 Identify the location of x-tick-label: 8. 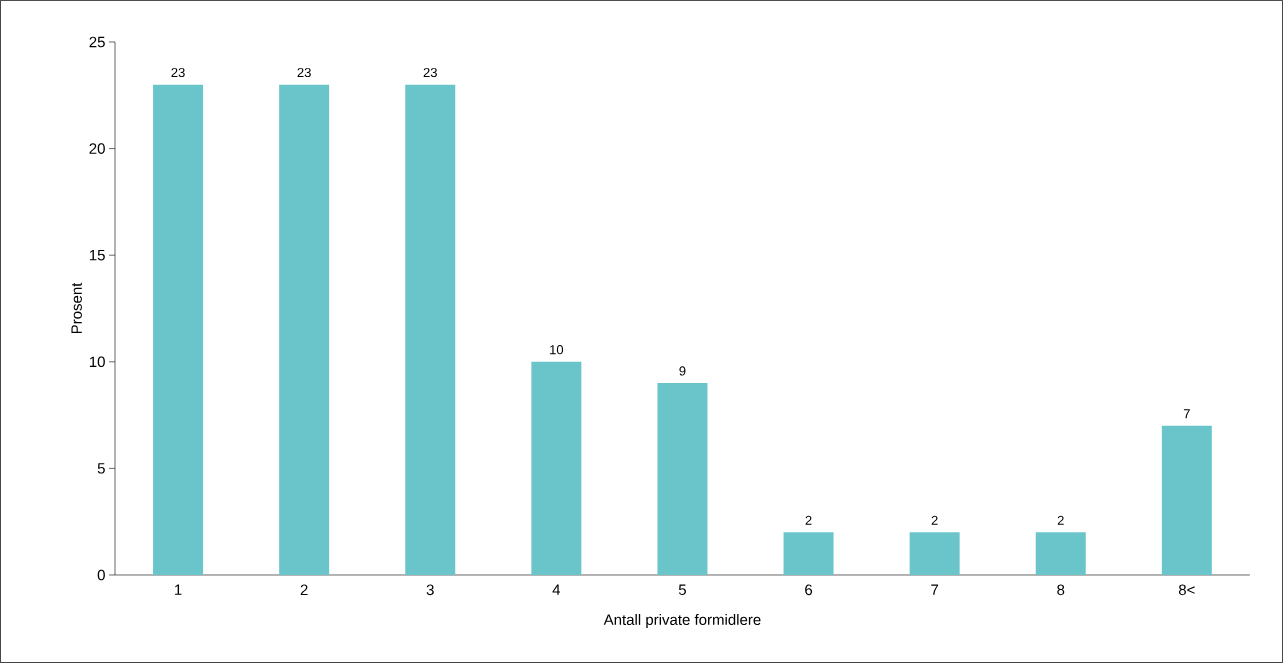
(1061, 590).